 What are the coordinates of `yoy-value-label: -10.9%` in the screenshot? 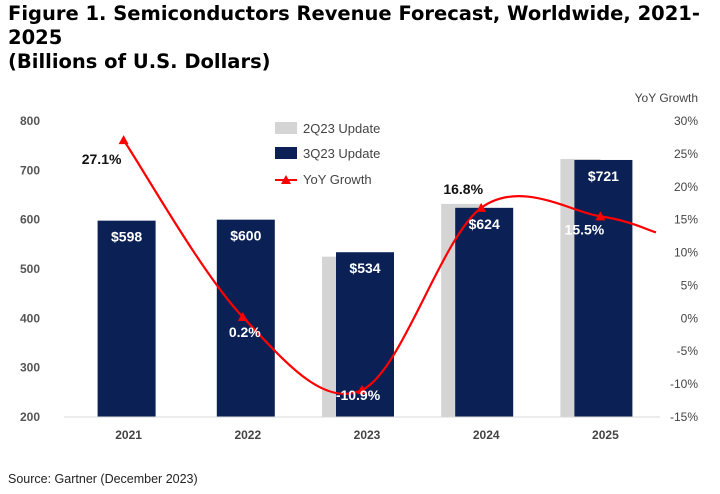 It's located at (358, 395).